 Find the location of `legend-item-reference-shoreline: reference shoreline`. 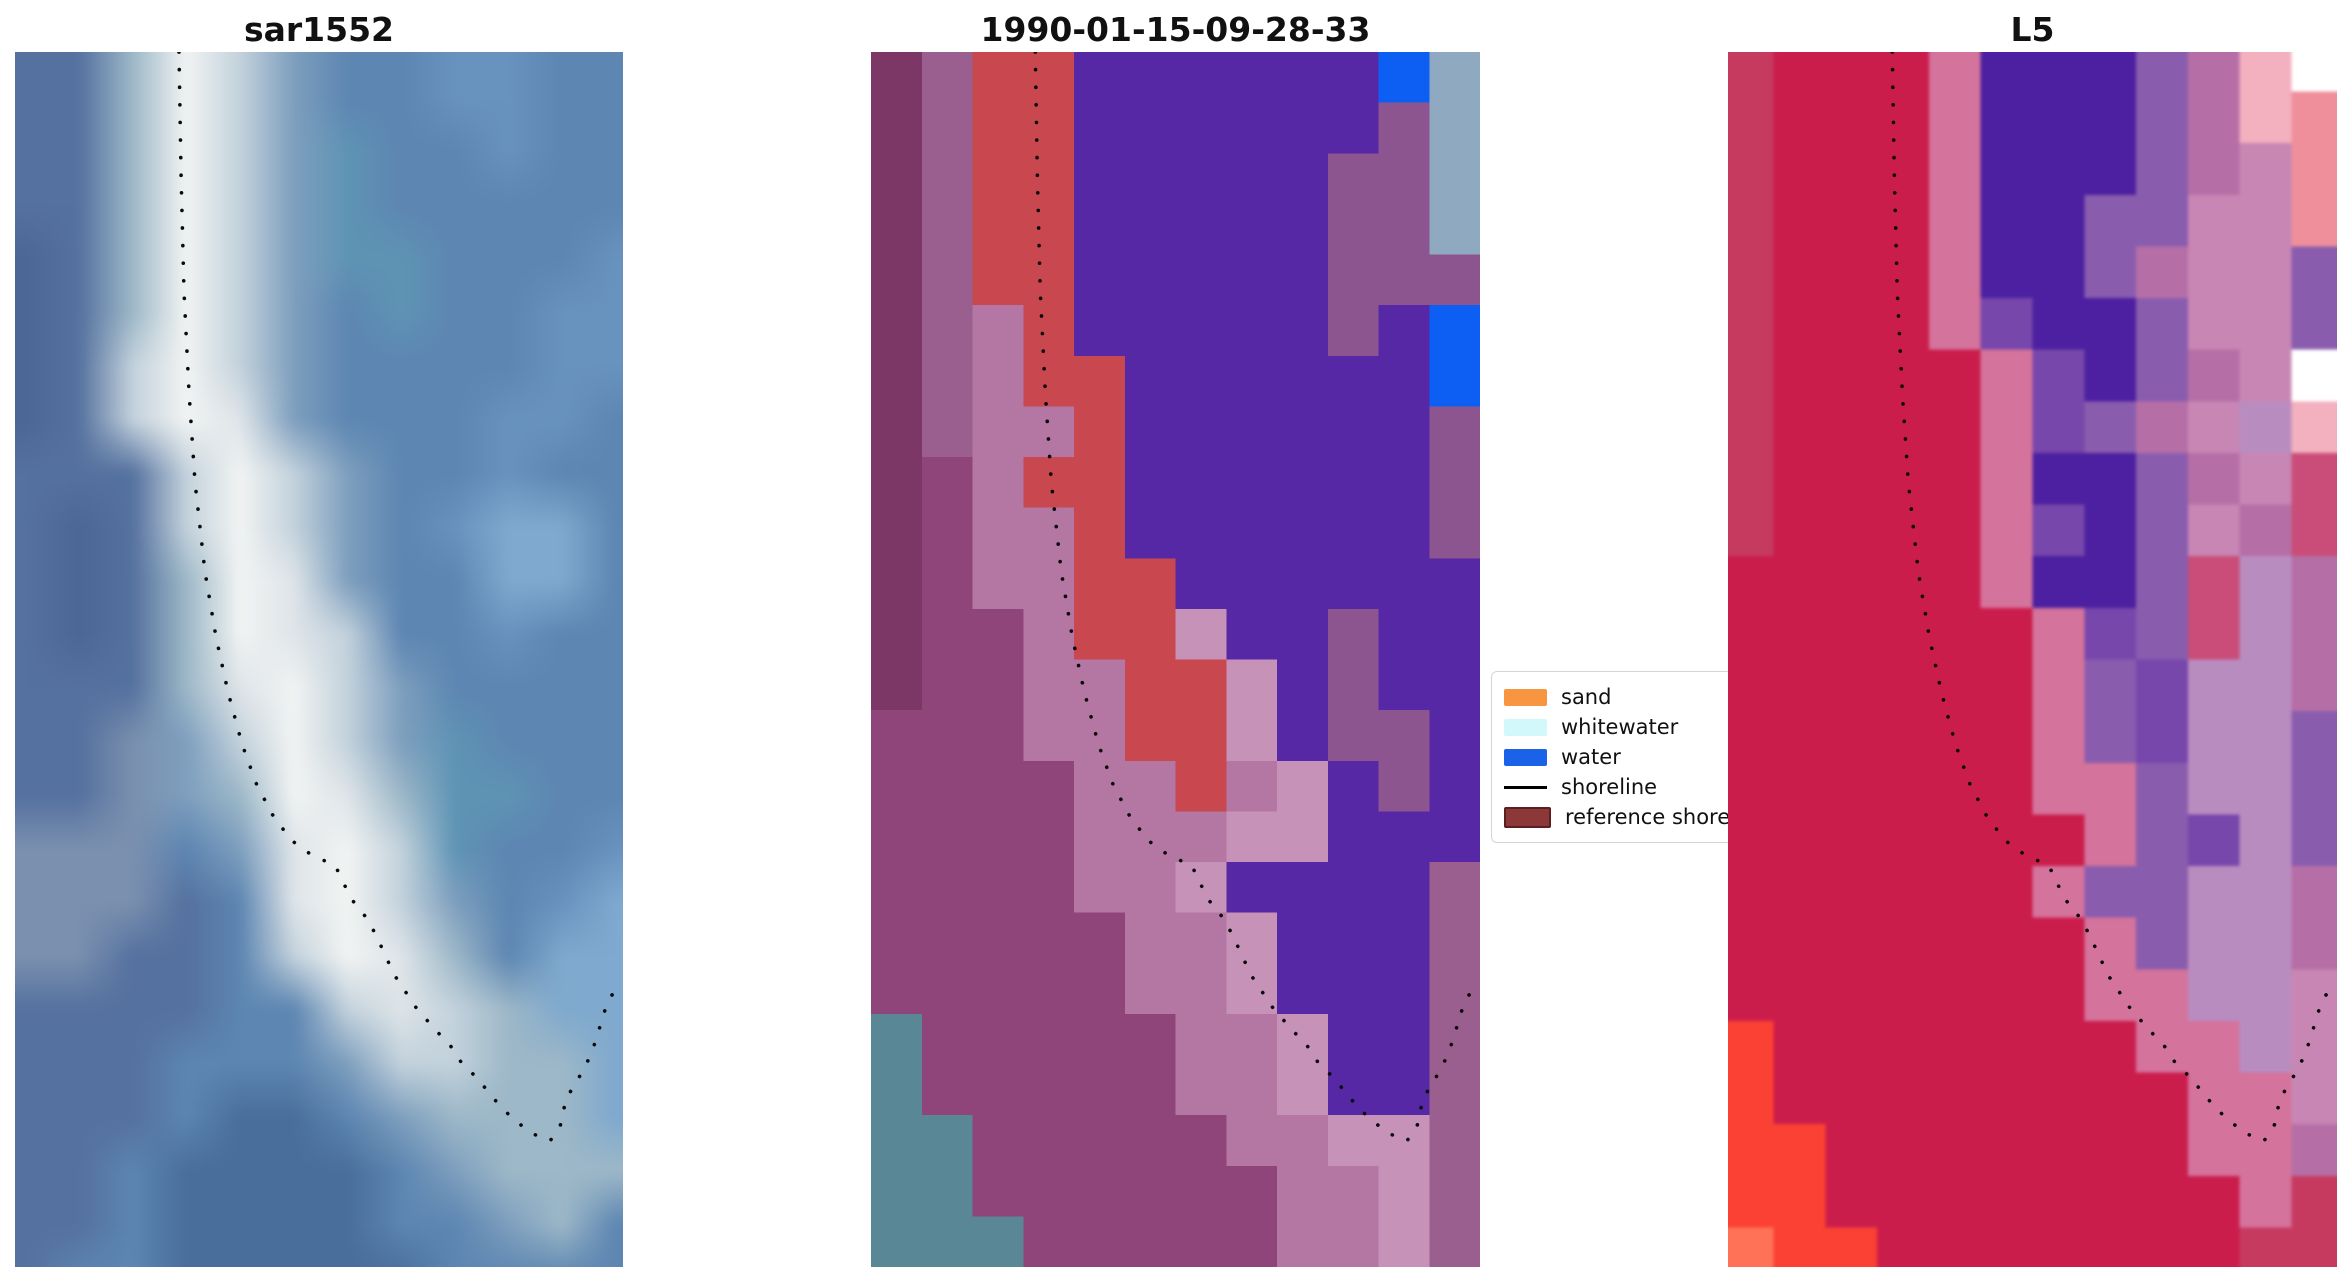

legend-item-reference-shoreline: reference shoreline is located at coordinates (1636, 817).